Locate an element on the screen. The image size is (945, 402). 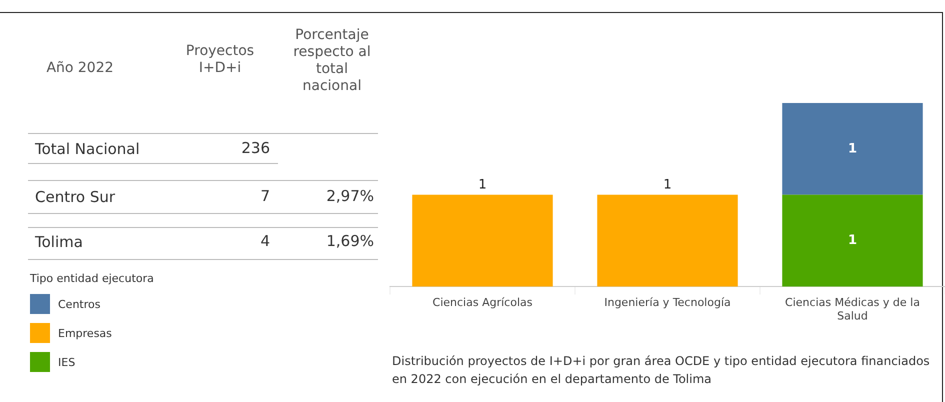
text: 2,97% is located at coordinates (349, 196).